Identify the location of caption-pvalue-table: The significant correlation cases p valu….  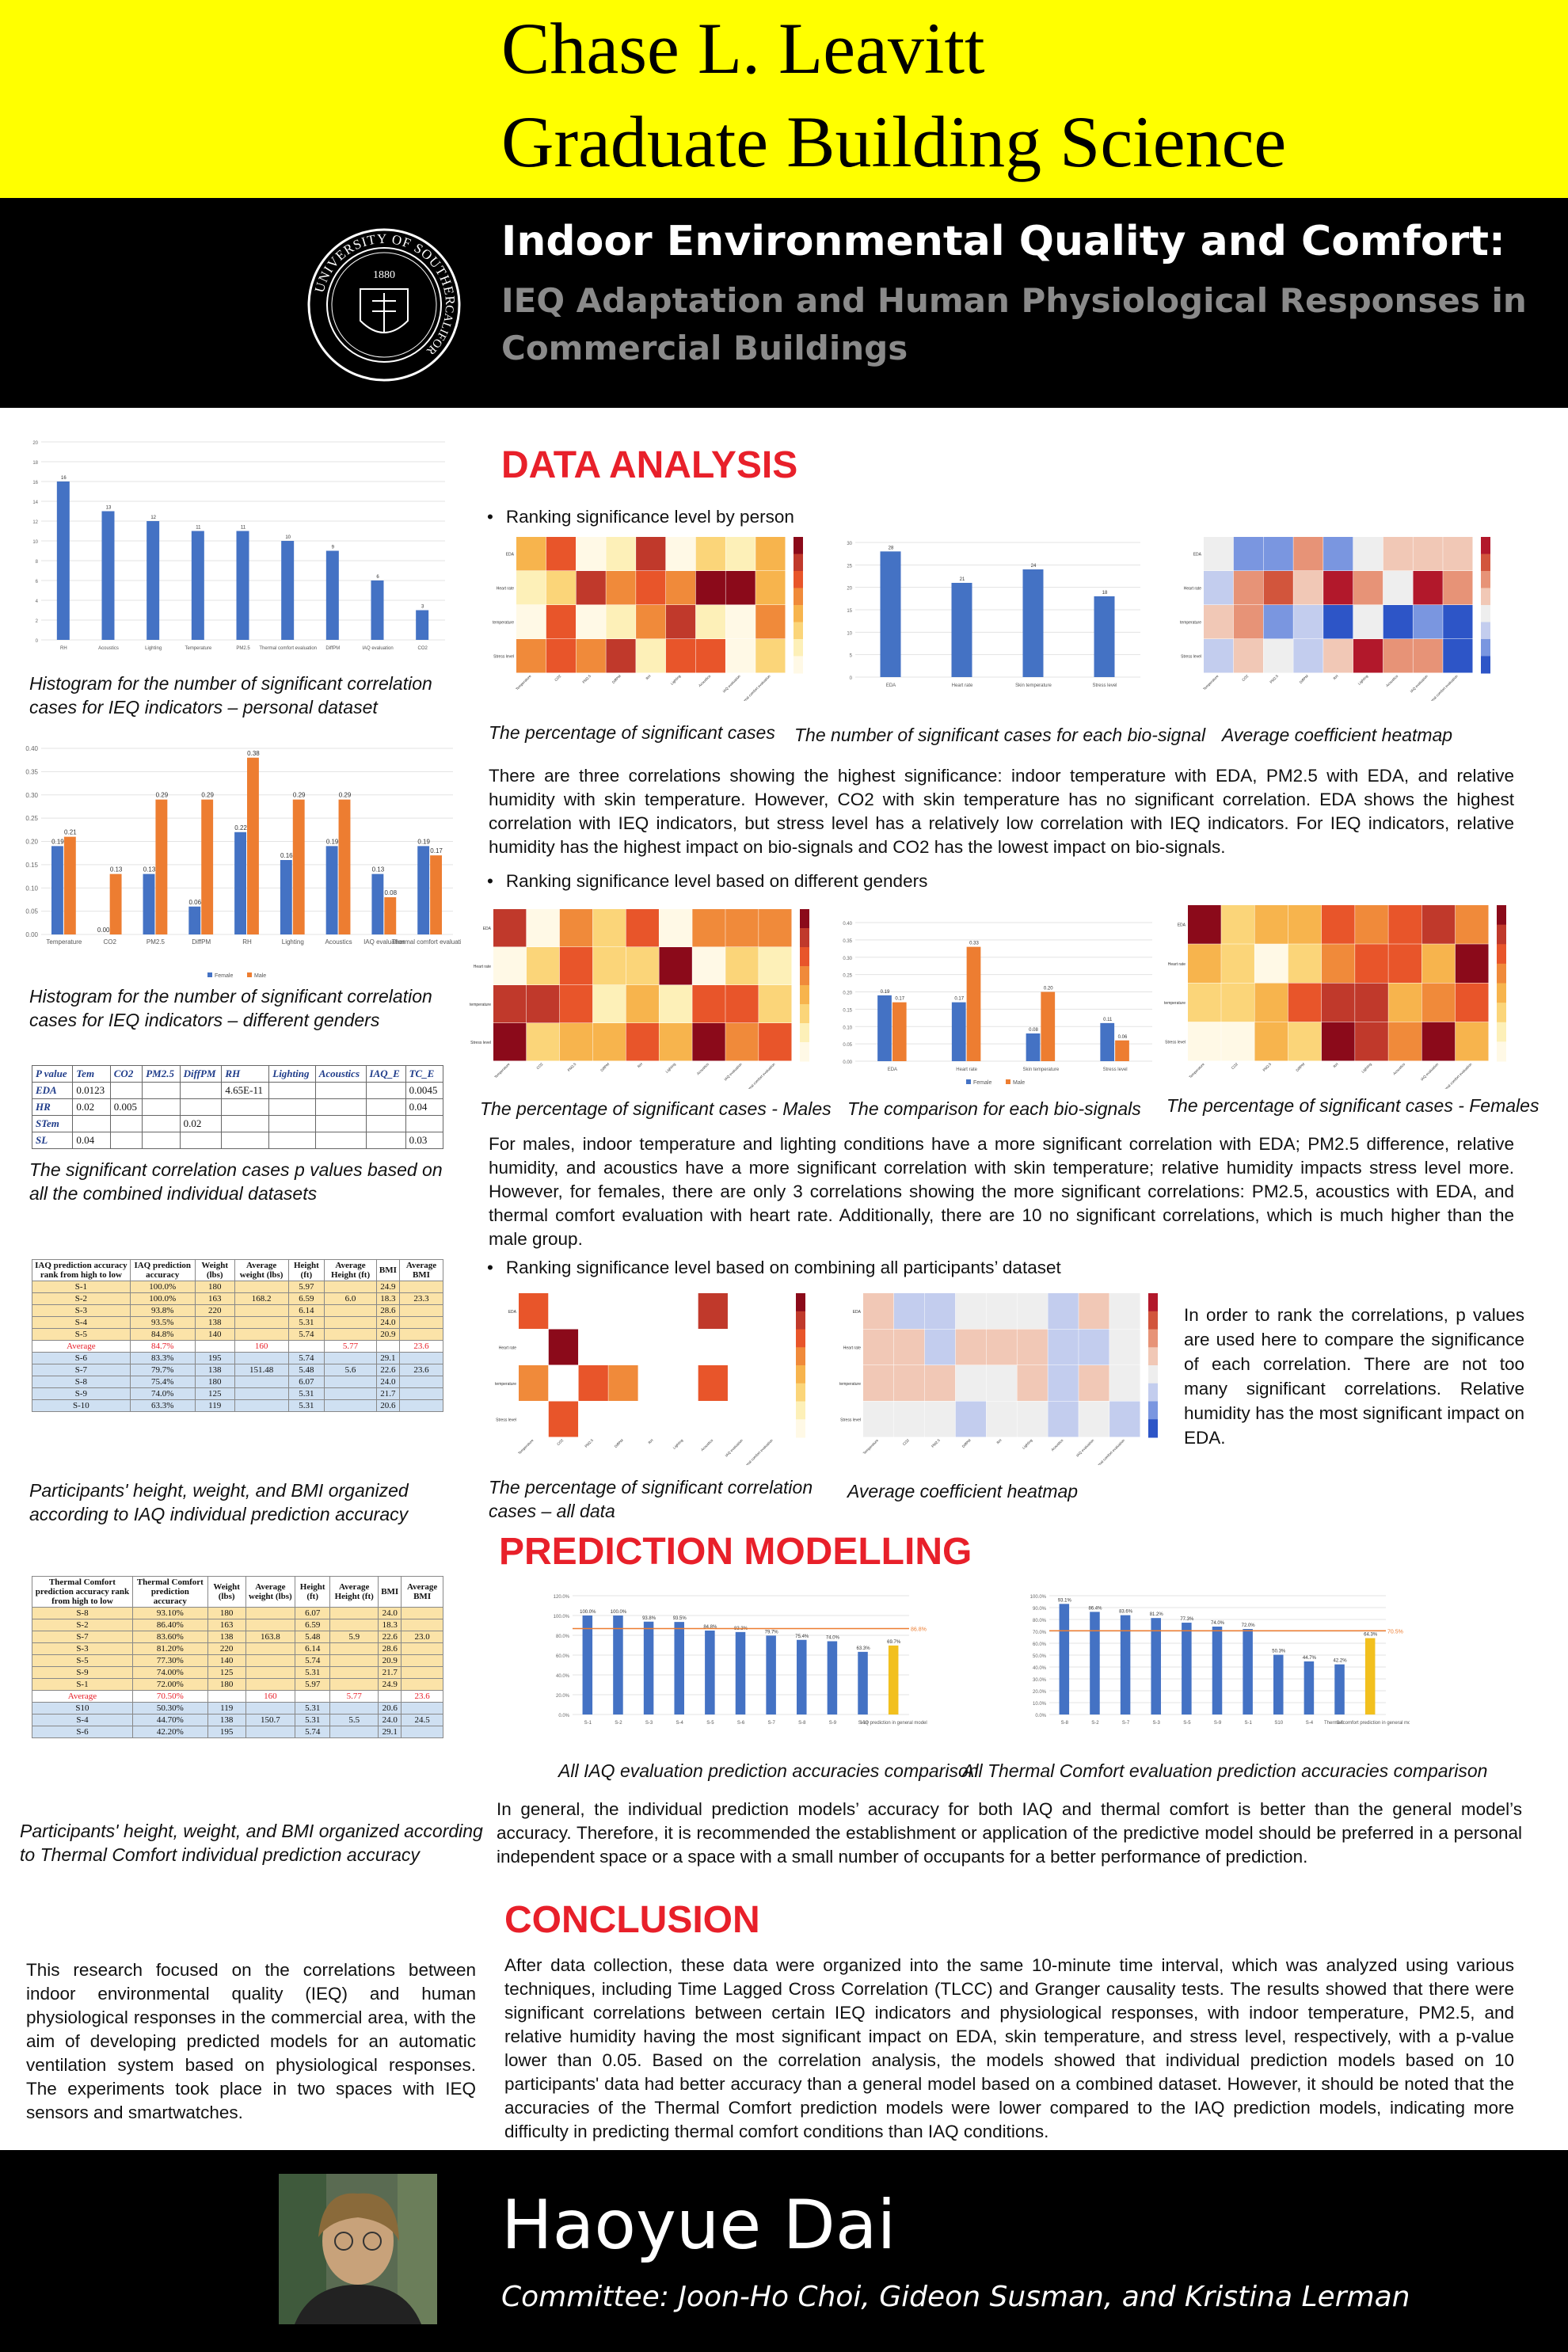
(236, 1181).